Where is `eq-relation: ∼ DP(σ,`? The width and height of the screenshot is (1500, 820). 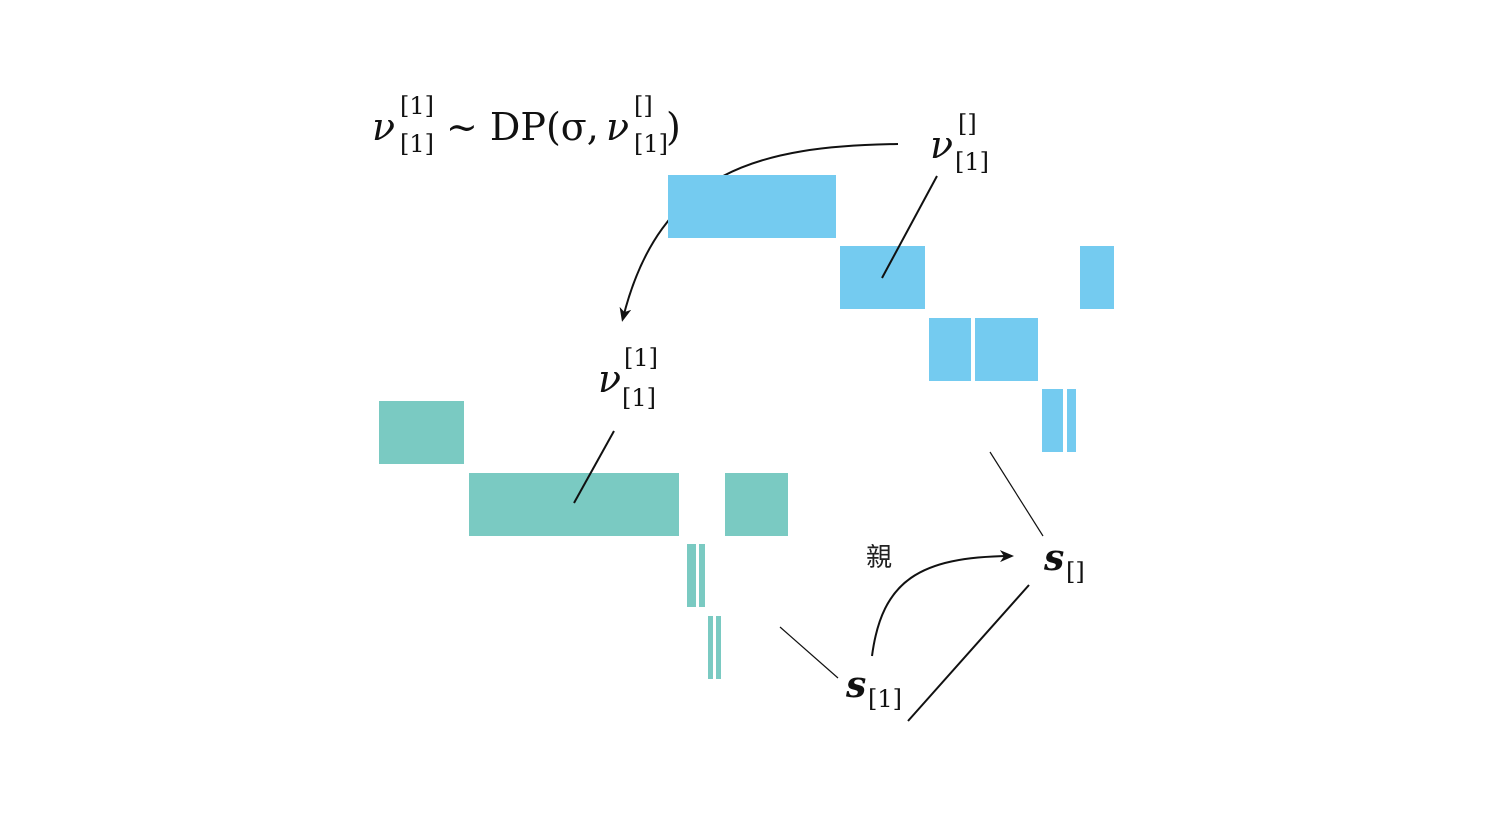
eq-relation: ∼ DP(σ, is located at coordinates (522, 127).